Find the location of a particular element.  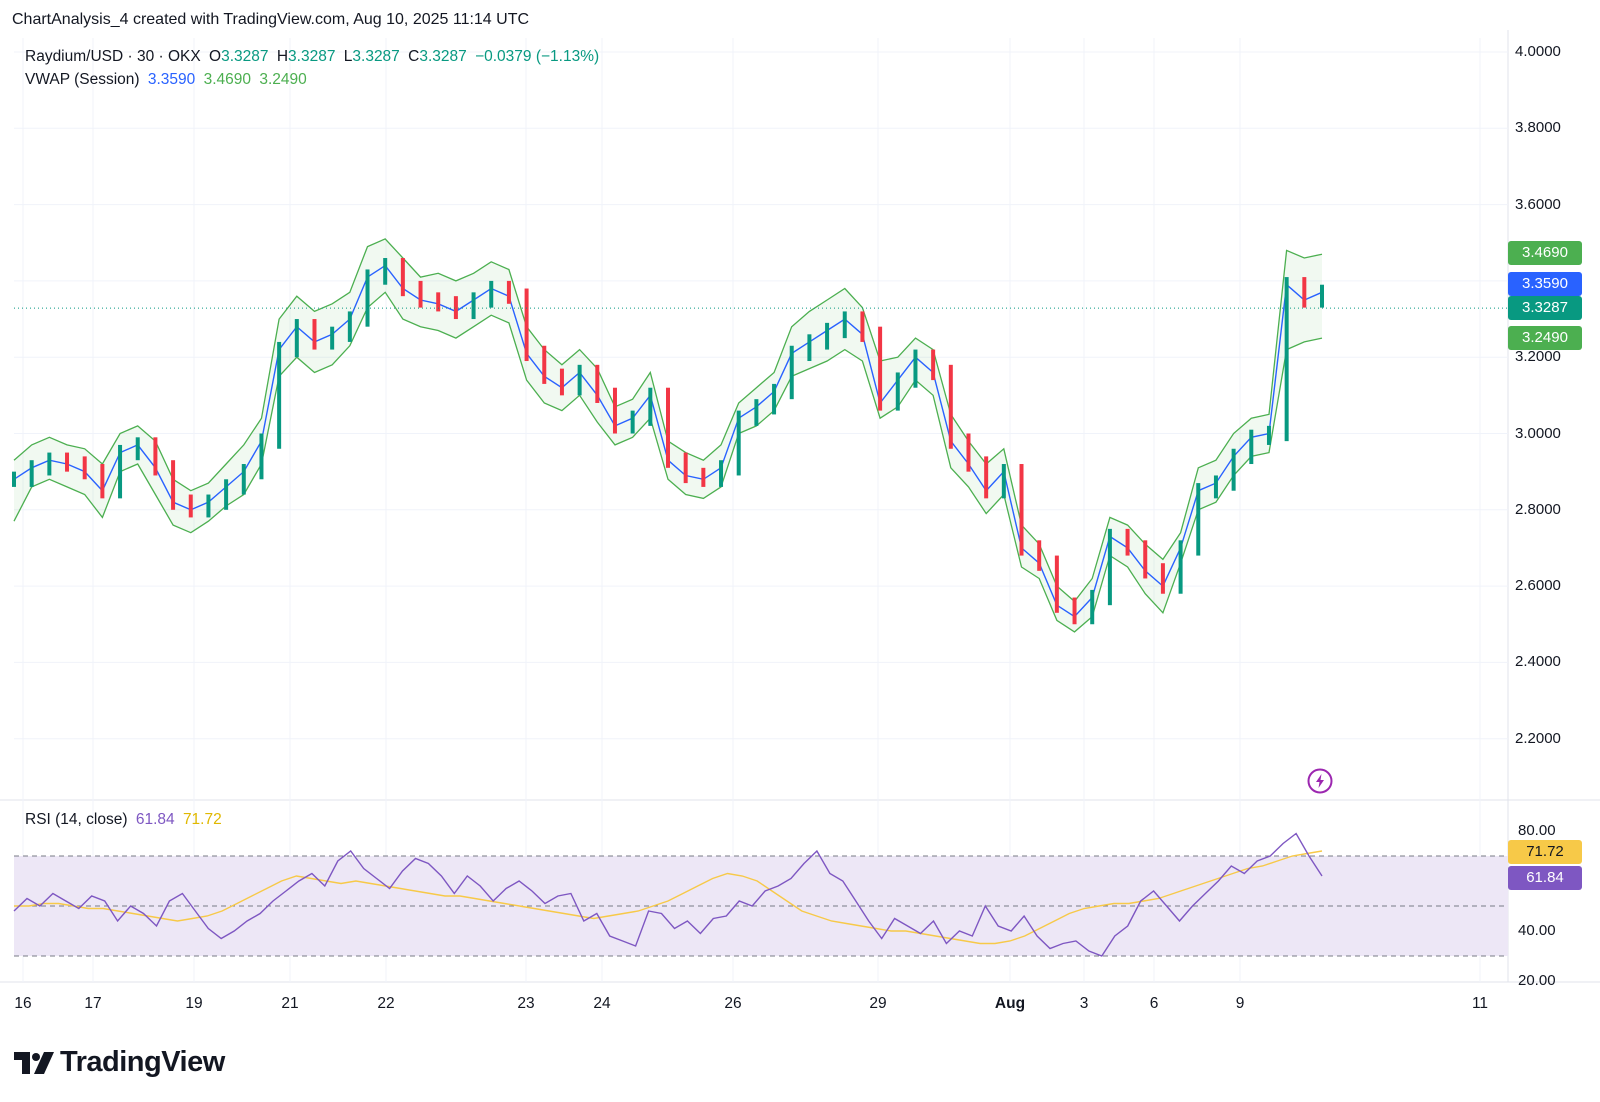

vwap-label: VWAP (Session) is located at coordinates (82, 79).